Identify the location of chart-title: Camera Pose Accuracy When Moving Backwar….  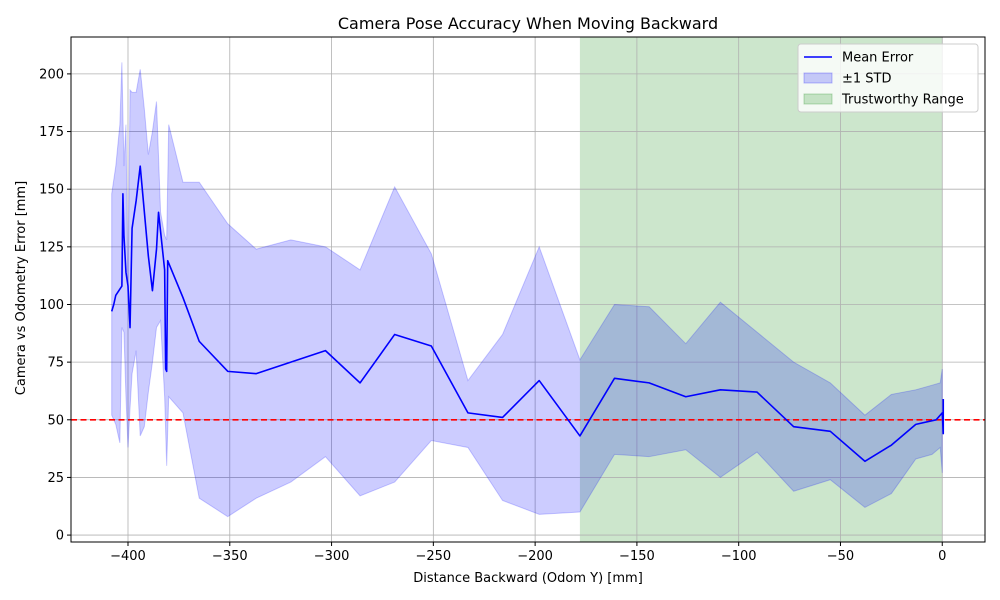
(528, 23).